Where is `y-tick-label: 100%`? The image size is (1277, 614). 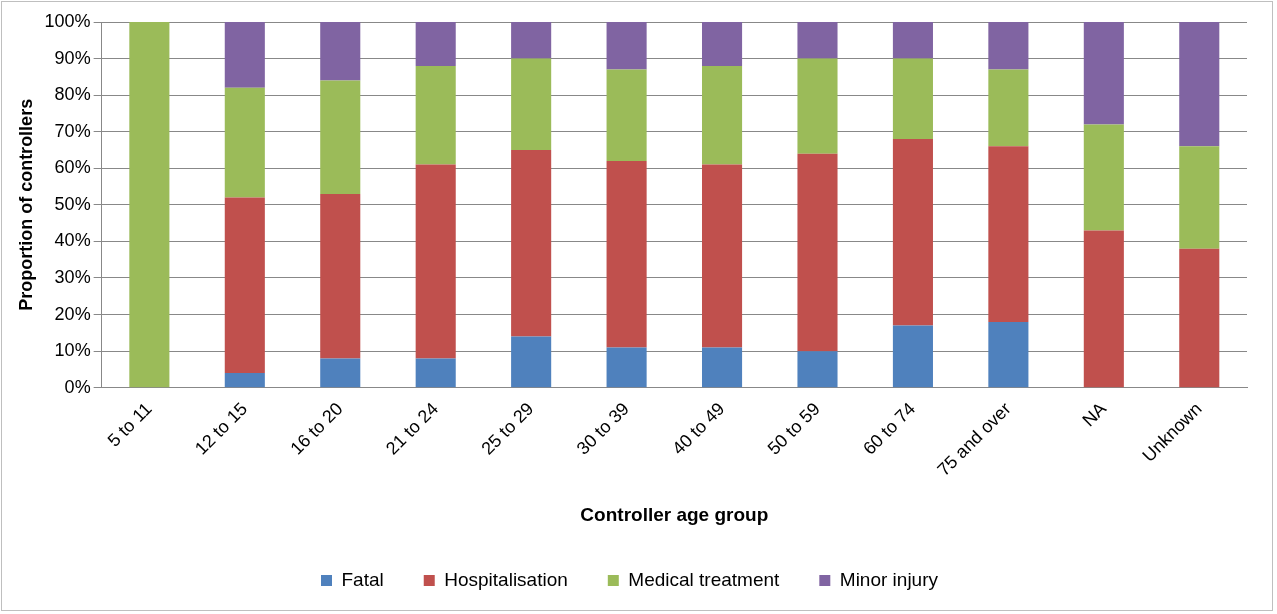 y-tick-label: 100% is located at coordinates (67, 20).